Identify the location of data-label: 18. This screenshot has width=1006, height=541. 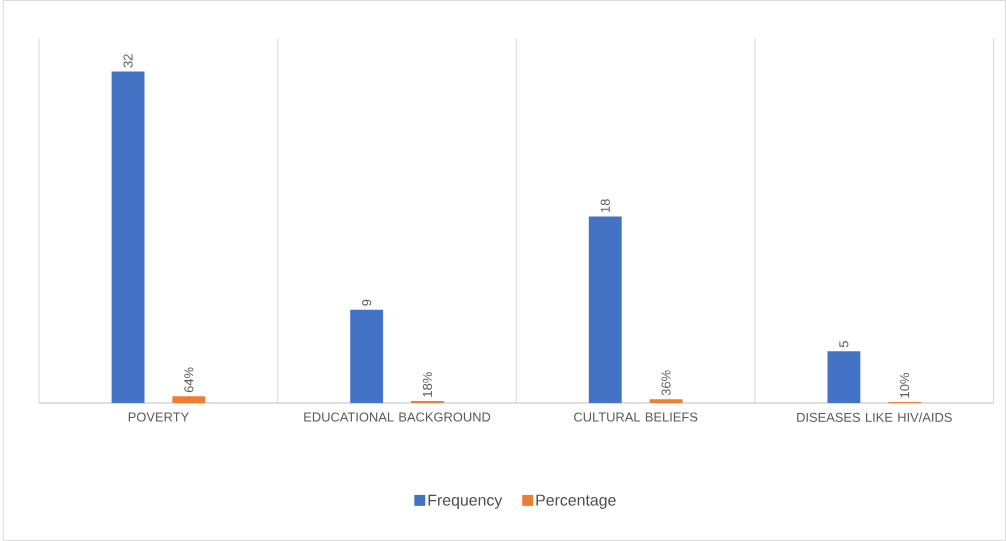
(605, 206).